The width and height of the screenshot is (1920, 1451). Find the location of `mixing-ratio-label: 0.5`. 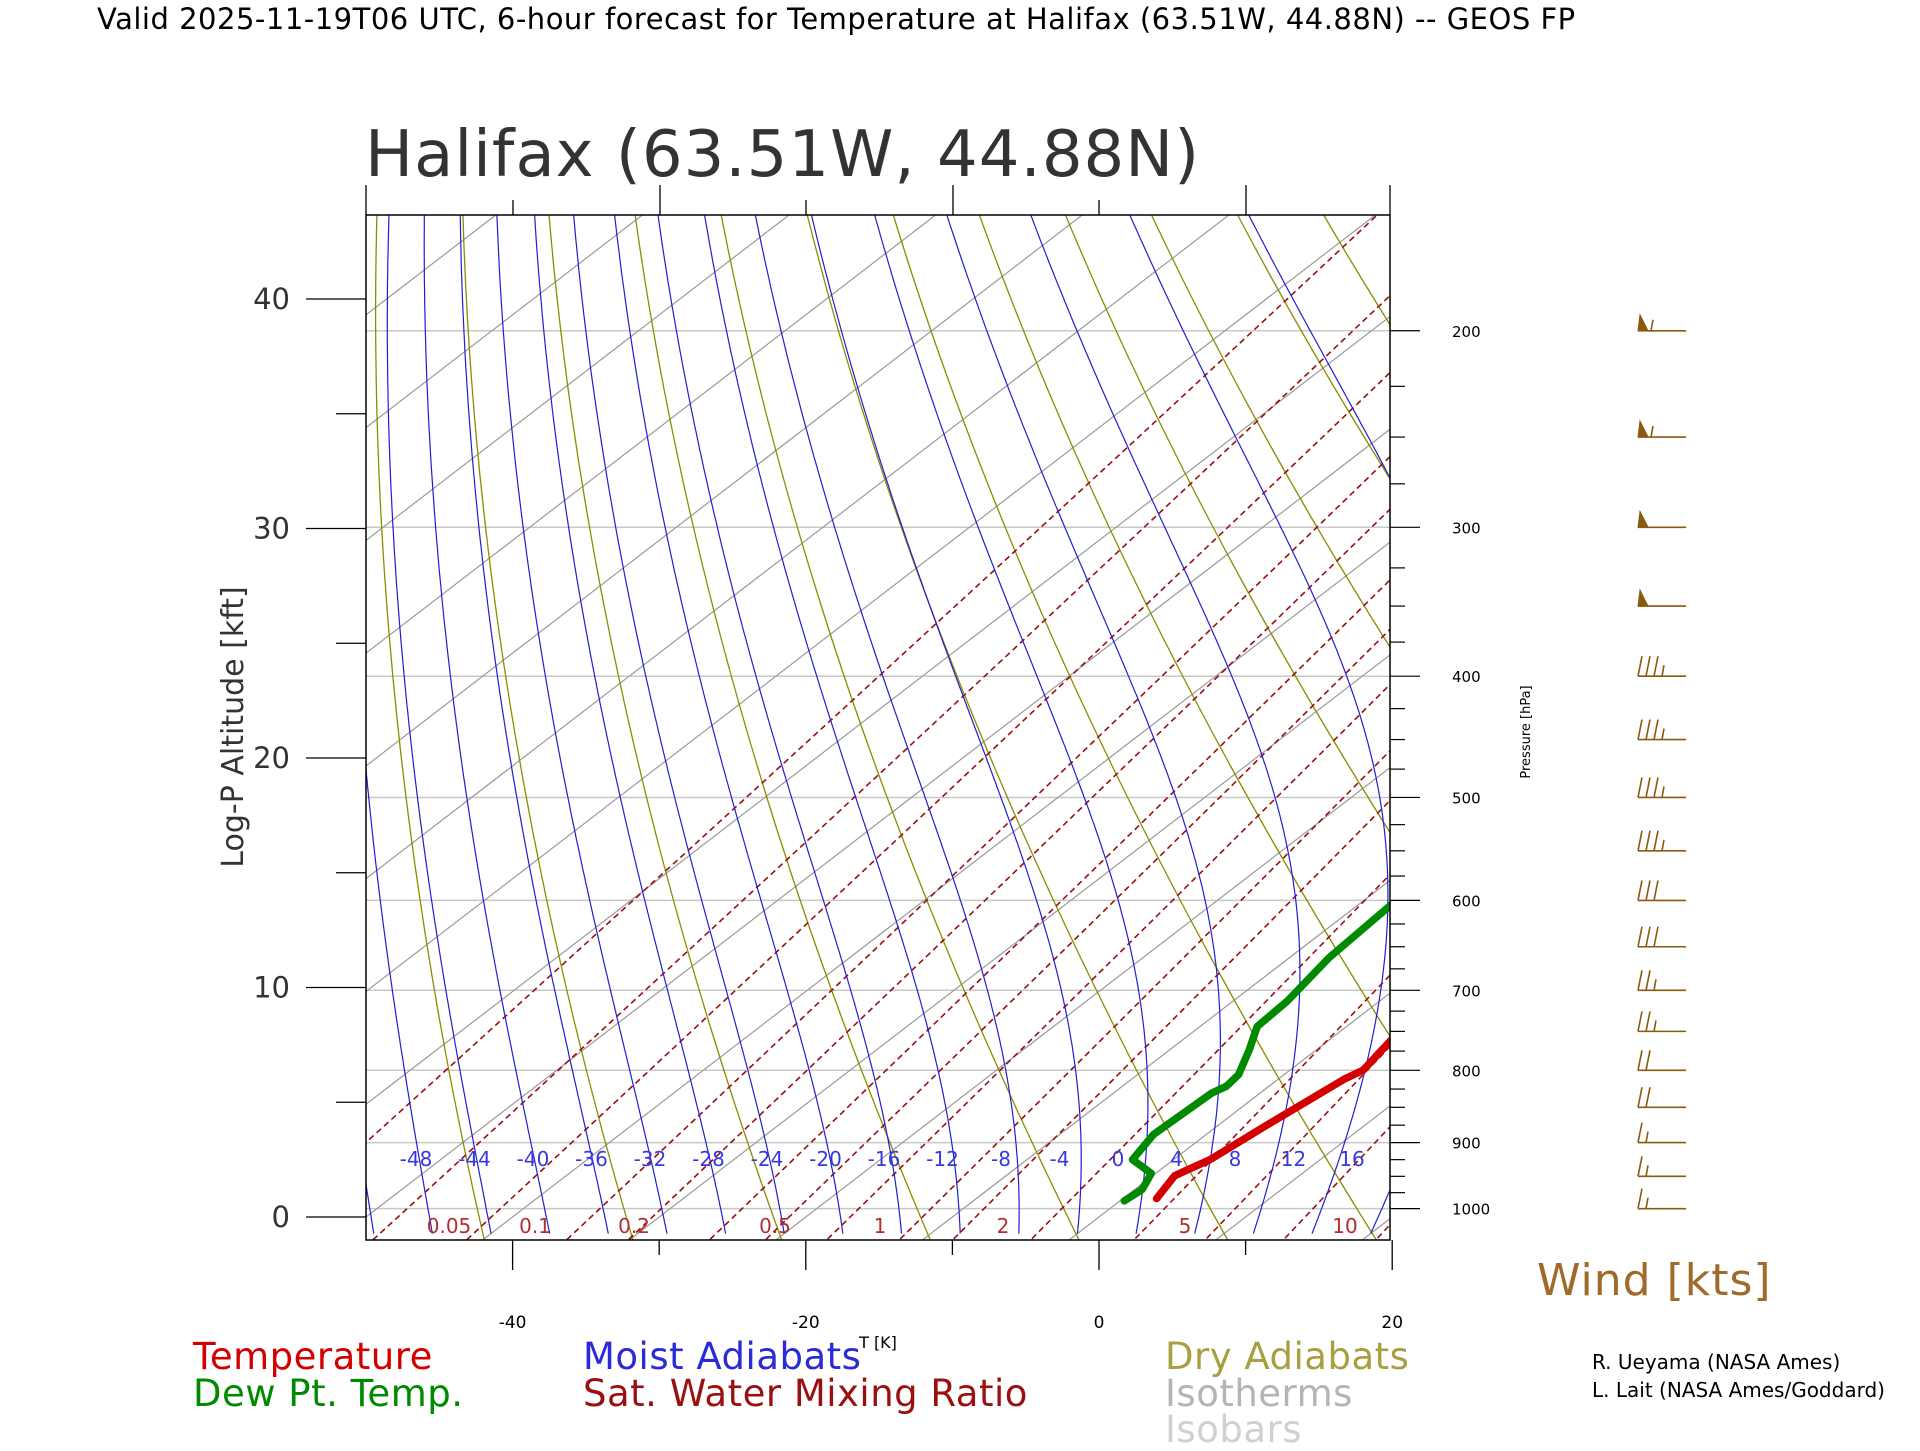

mixing-ratio-label: 0.5 is located at coordinates (775, 1226).